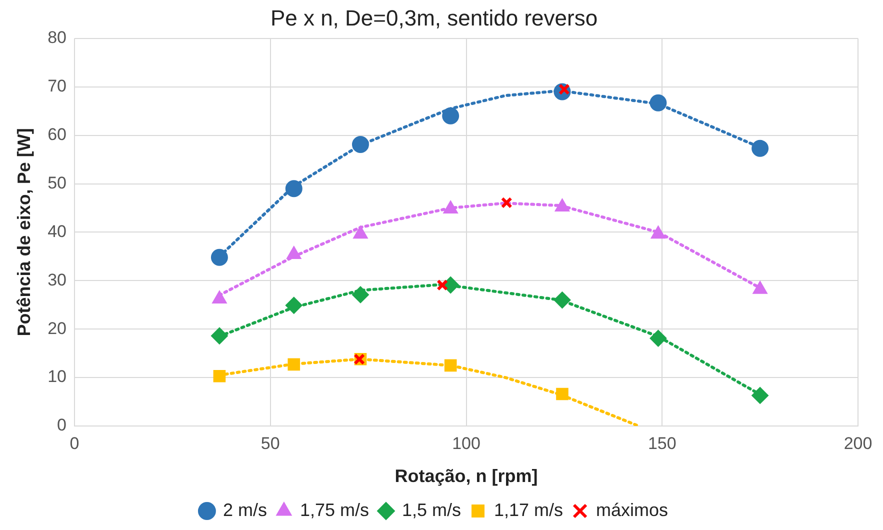  Describe the element at coordinates (662, 443) in the screenshot. I see `x-tick-label: 150` at that location.